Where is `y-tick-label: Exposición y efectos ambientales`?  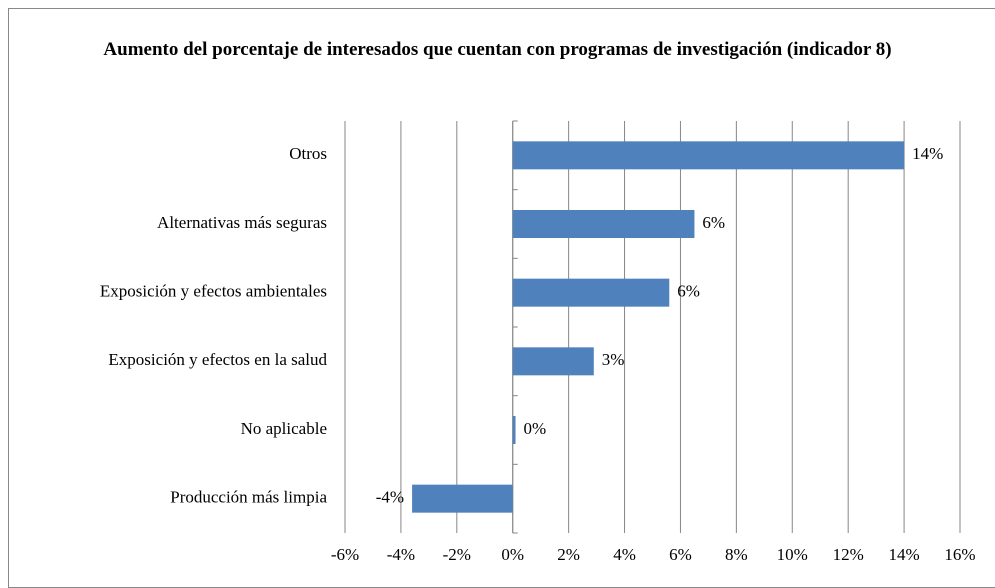 y-tick-label: Exposición y efectos ambientales is located at coordinates (213, 291).